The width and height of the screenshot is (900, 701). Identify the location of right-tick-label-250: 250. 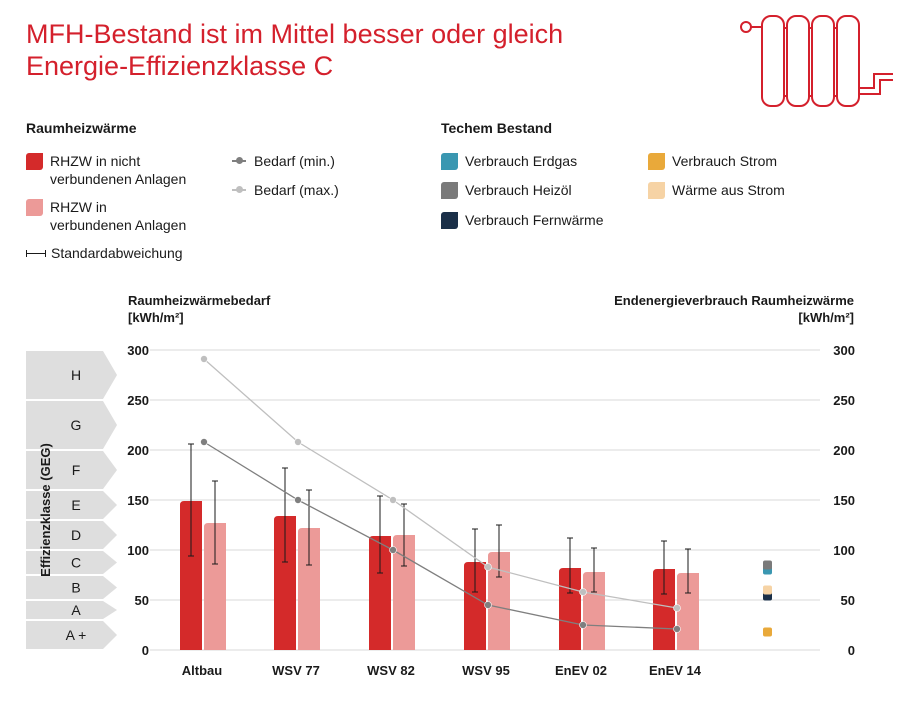
(844, 400).